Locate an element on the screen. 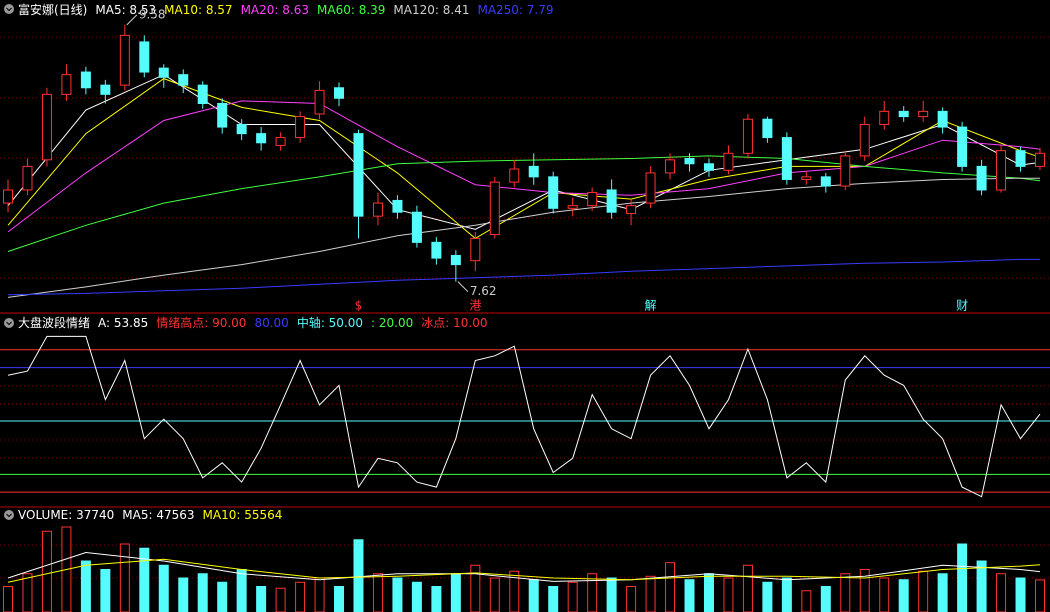  event-marker: $ is located at coordinates (359, 306).